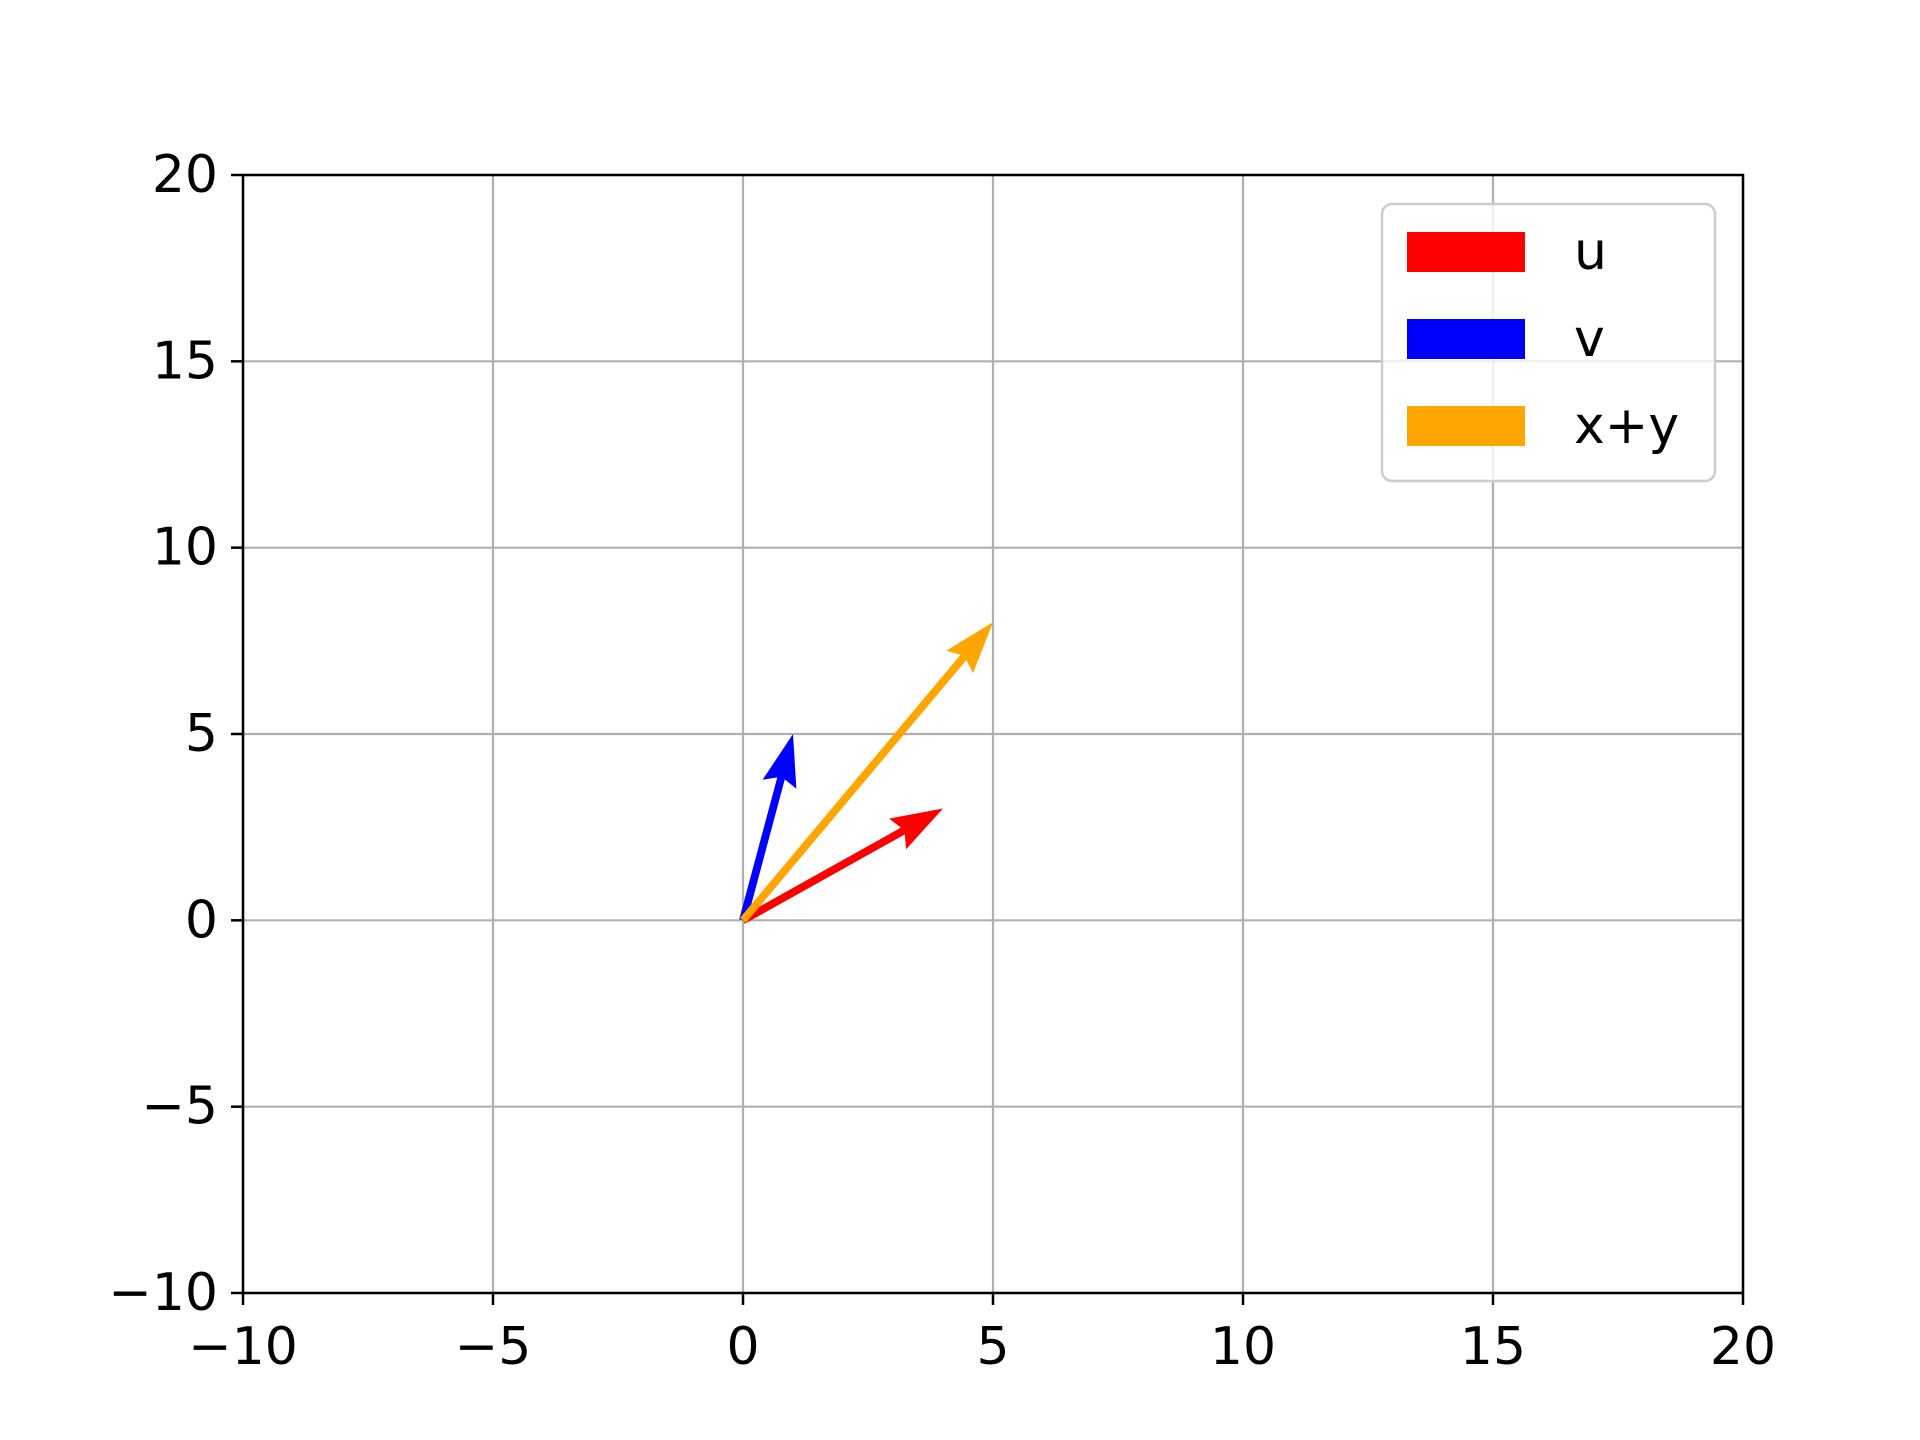  Describe the element at coordinates (243, 1347) in the screenshot. I see `x-tick-label-0: −10` at that location.